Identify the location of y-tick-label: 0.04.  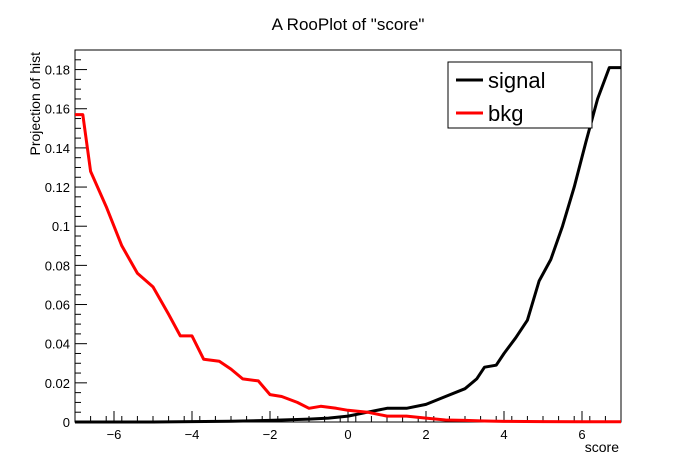
(57, 344).